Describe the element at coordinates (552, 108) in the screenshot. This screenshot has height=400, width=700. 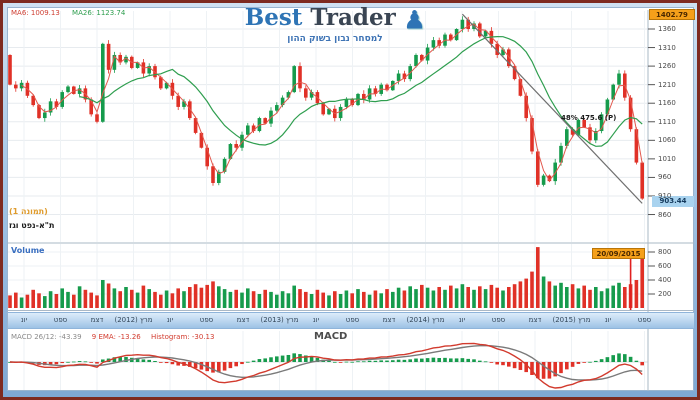
I see `trendline` at that location.